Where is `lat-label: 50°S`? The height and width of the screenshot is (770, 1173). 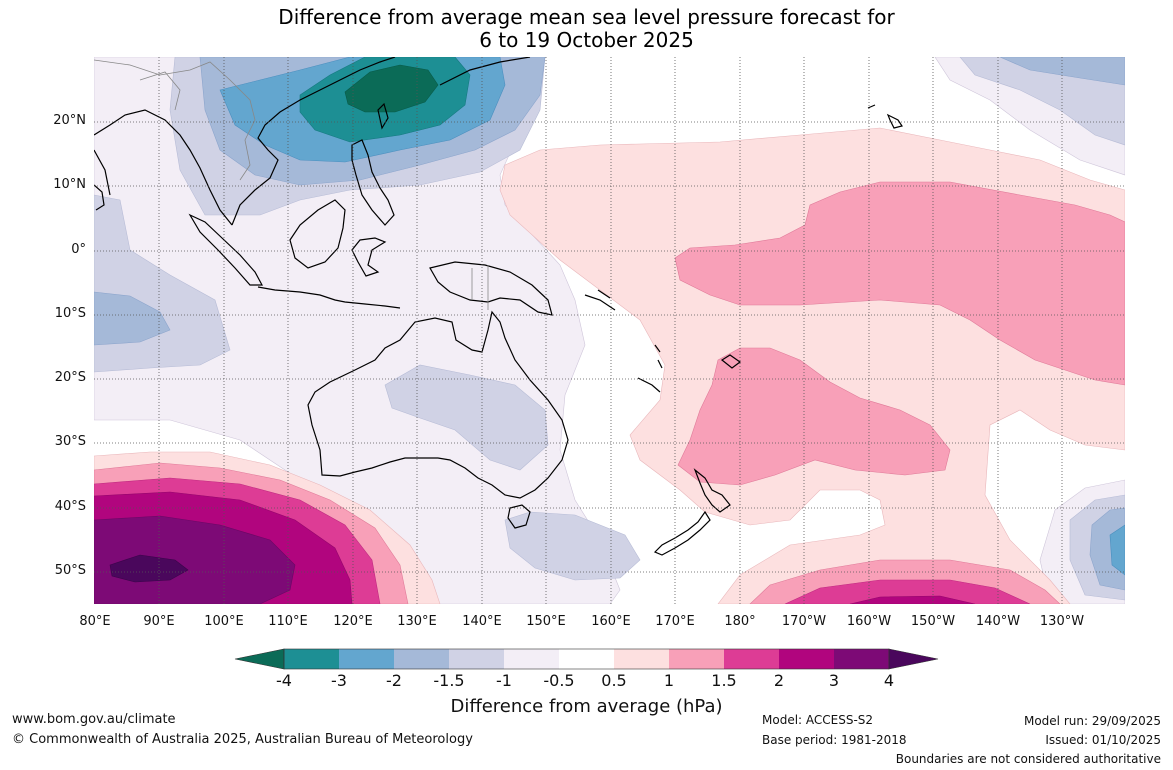 lat-label: 50°S is located at coordinates (70, 570).